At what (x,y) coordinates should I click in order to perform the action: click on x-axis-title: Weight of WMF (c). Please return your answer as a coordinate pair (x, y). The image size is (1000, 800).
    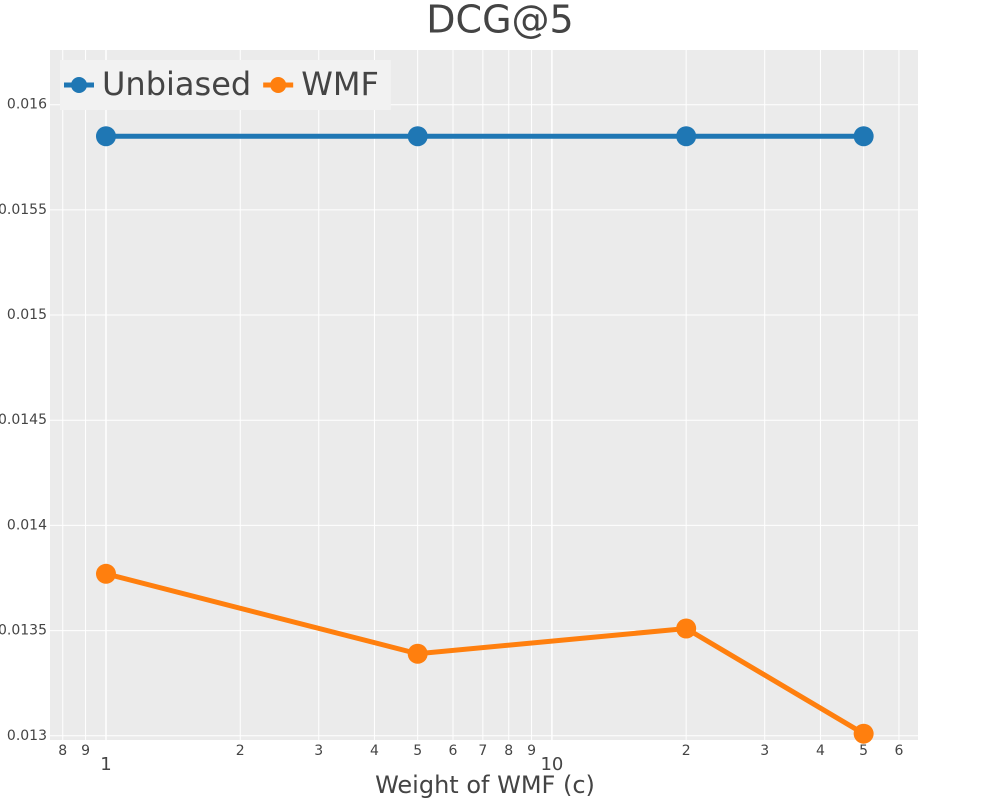
    Looking at the image, I should click on (485, 785).